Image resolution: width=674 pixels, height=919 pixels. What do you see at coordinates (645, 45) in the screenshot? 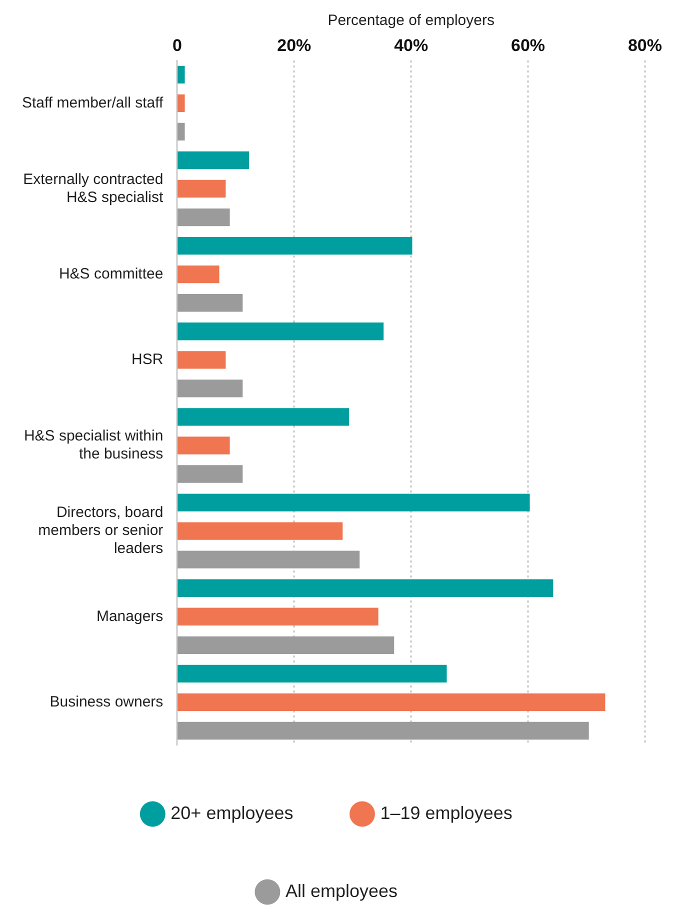
I see `x-tick-label: 80%` at bounding box center [645, 45].